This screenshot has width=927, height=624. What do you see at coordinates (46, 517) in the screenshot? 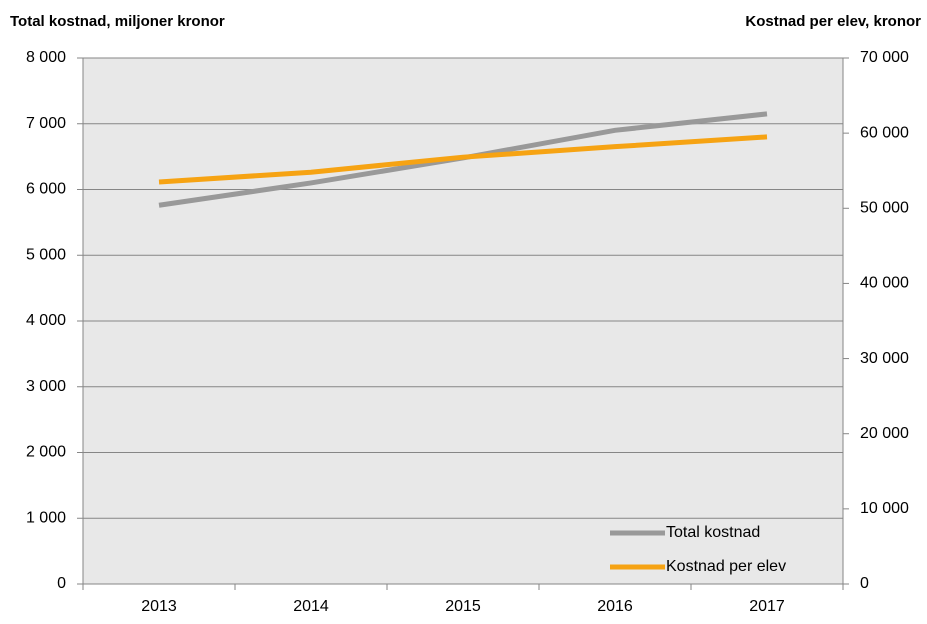
I see `y-tick-label: 1 000` at bounding box center [46, 517].